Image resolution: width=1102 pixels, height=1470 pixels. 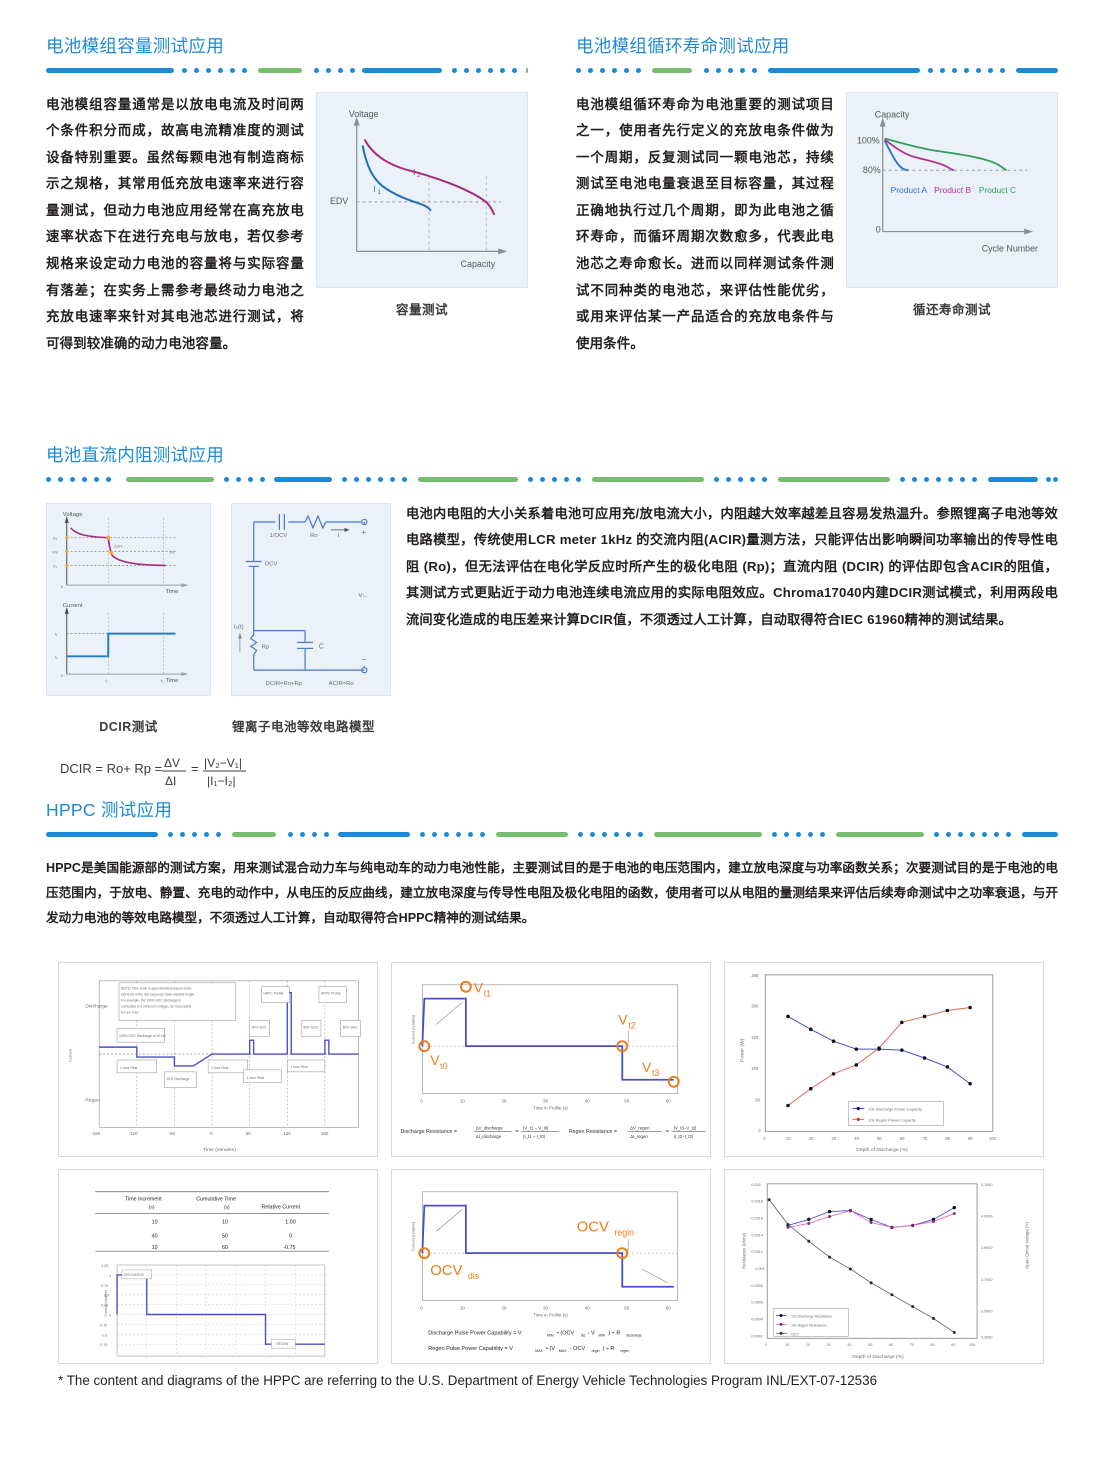 What do you see at coordinates (470, 1349) in the screenshot?
I see `svg-text:Regen Pulse Power Capability =: Regen Pulse Power Capability = V` at bounding box center [470, 1349].